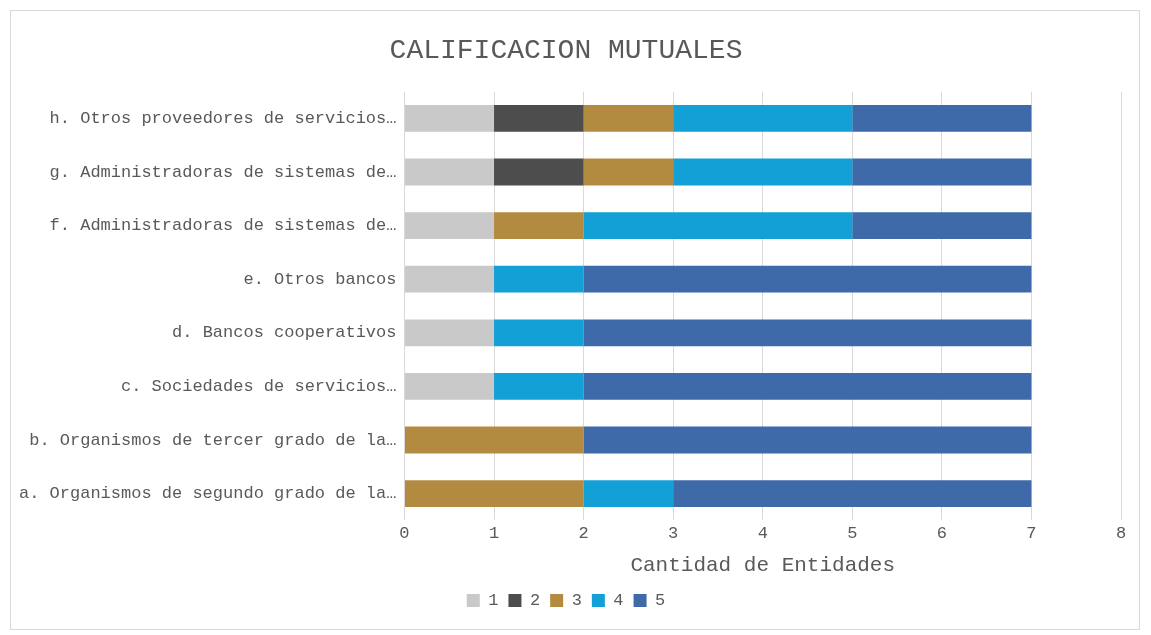 This screenshot has width=1151, height=635. Describe the element at coordinates (762, 534) in the screenshot. I see `x-tick-label: 4` at that location.